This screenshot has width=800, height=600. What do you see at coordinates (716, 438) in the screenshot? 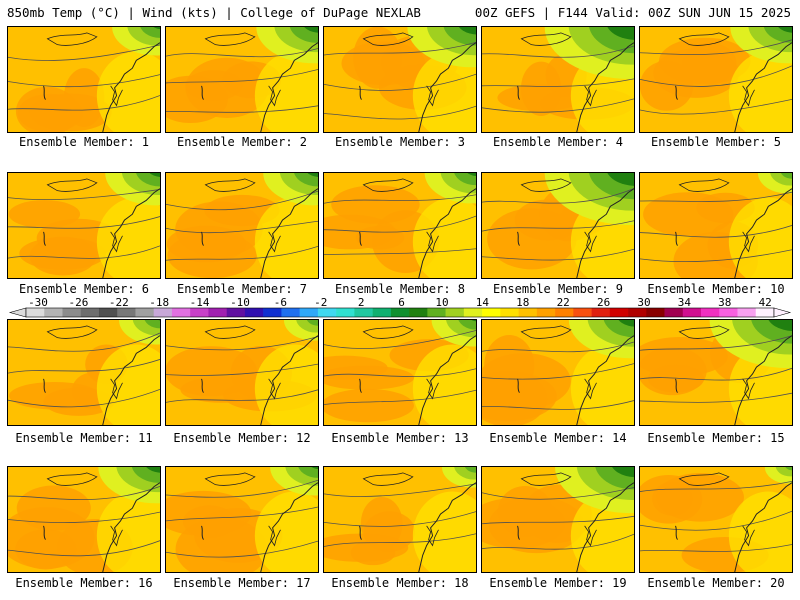
I see `ensemble-member-label: Ensemble Member: 15` at bounding box center [716, 438].